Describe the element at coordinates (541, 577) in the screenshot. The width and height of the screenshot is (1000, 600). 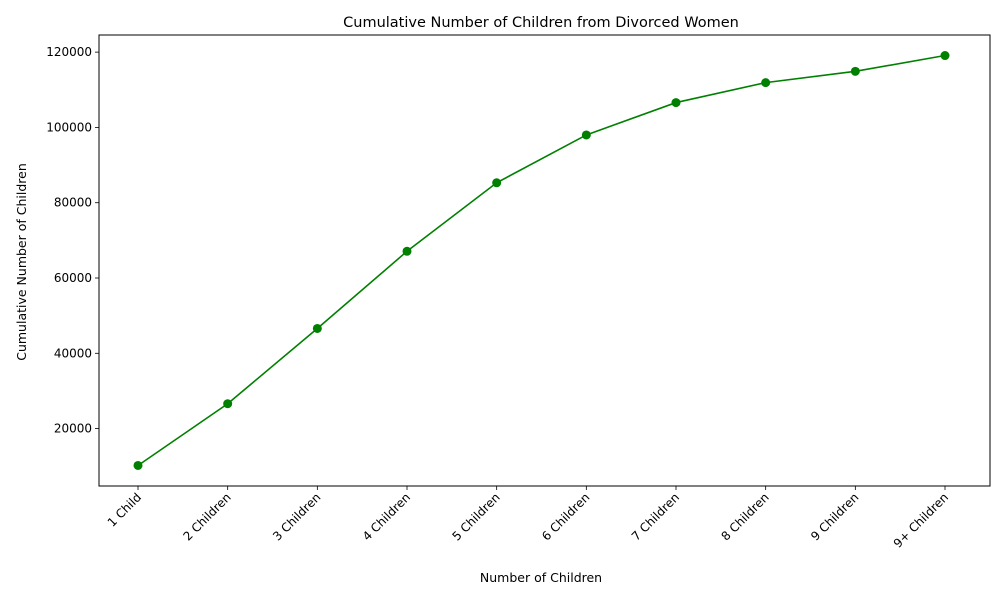
I see `x-axis-label: Number of Children` at that location.